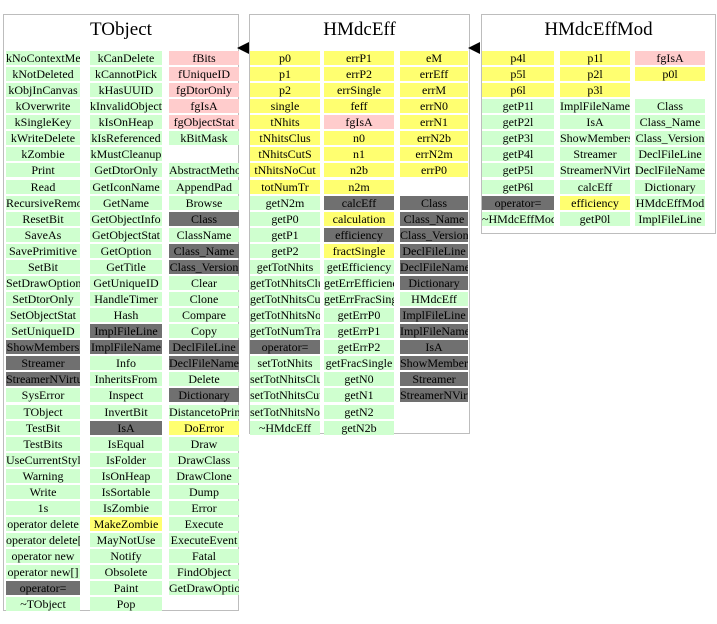  I want to click on member-cell: UseCurrentStyle, so click(43, 460).